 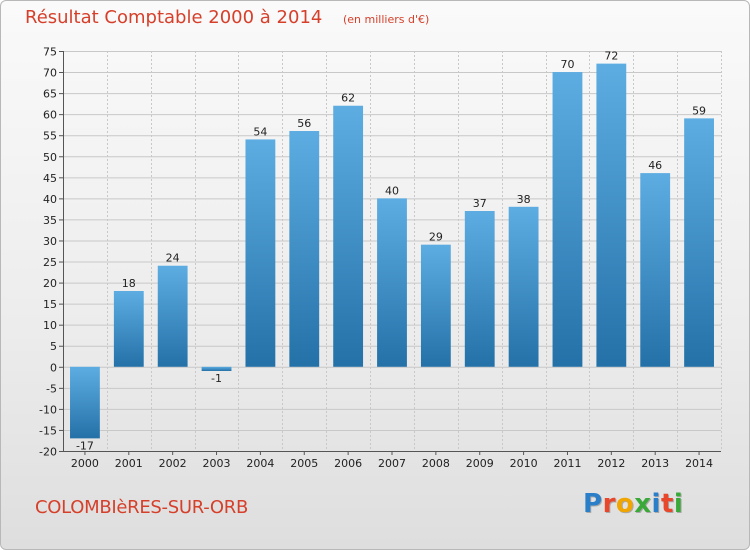 I want to click on data-label: -17, so click(x=85, y=445).